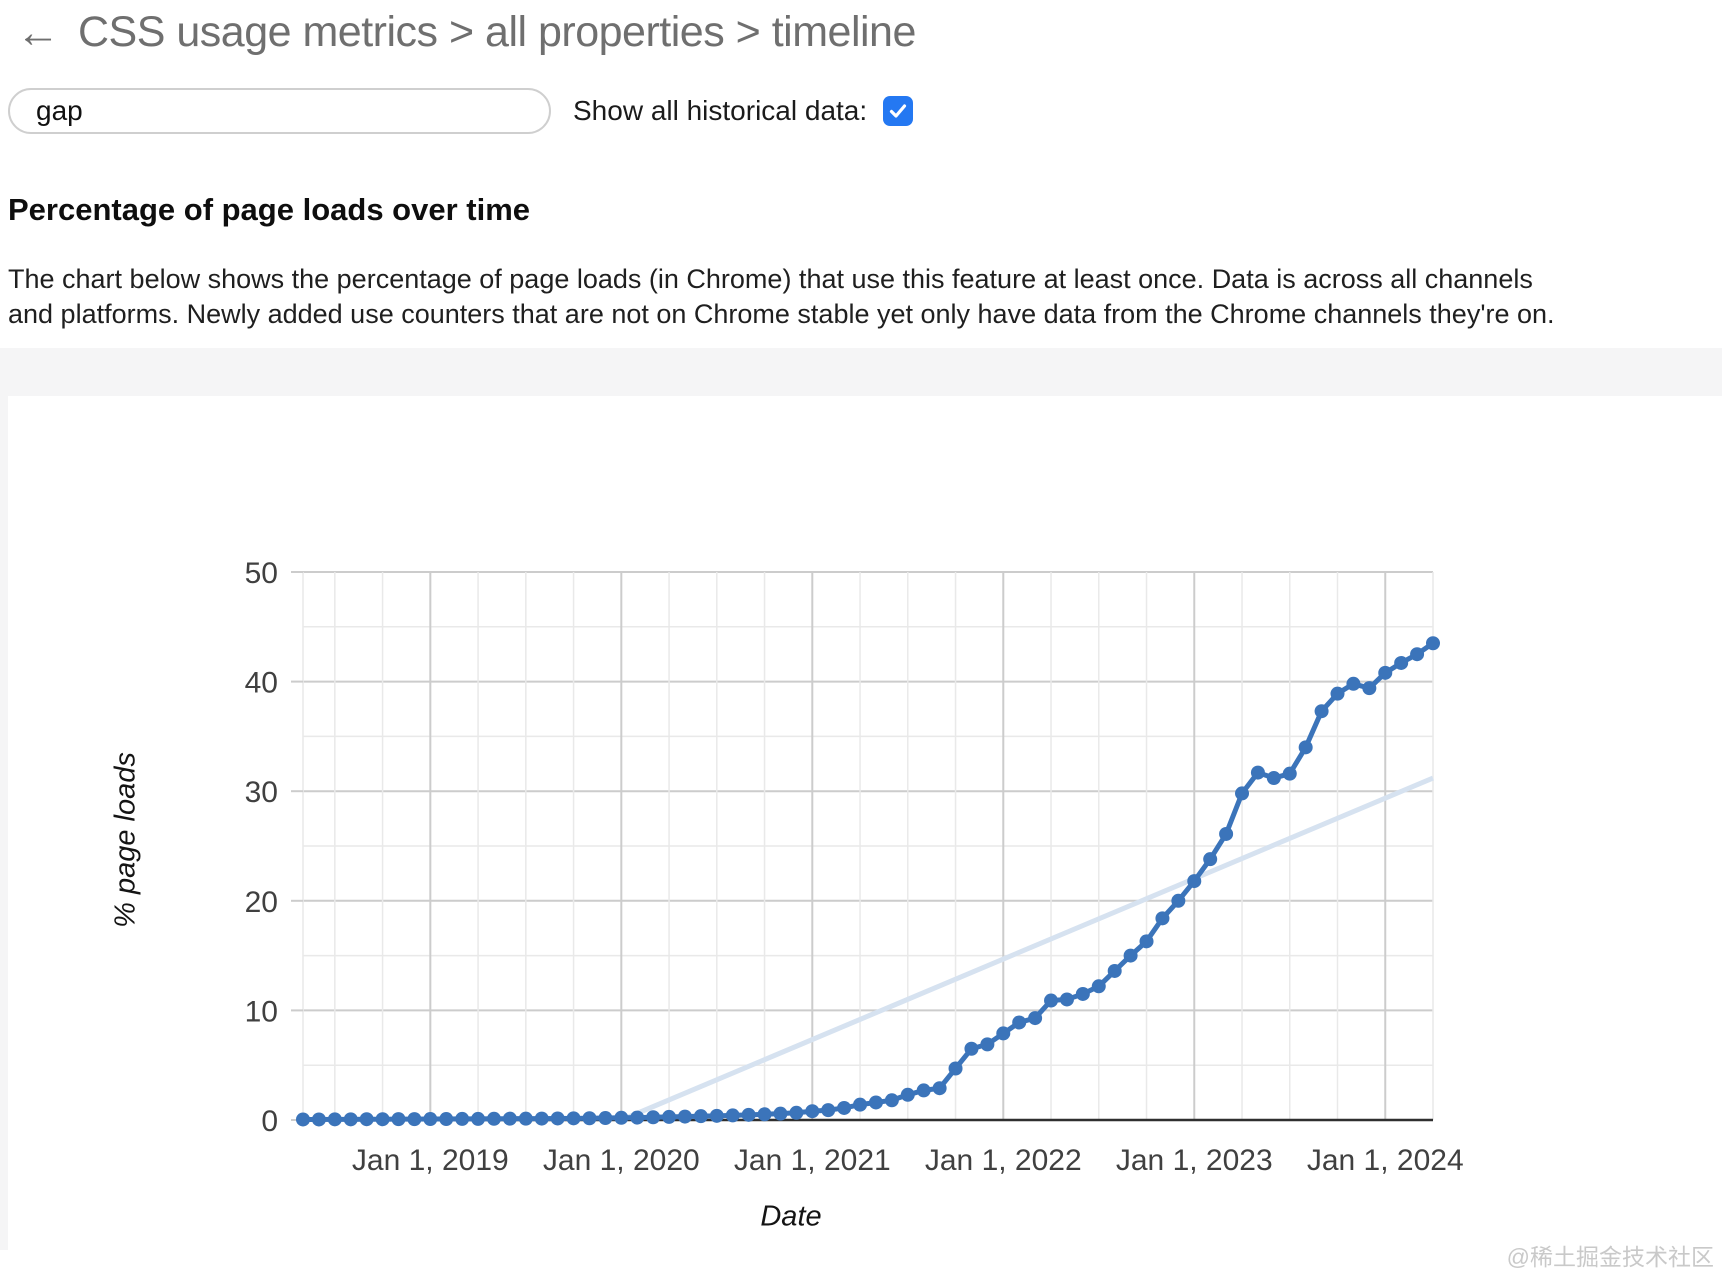 The height and width of the screenshot is (1272, 1722). Describe the element at coordinates (621, 1160) in the screenshot. I see `x-tick-label: Jan 1, 2020` at that location.